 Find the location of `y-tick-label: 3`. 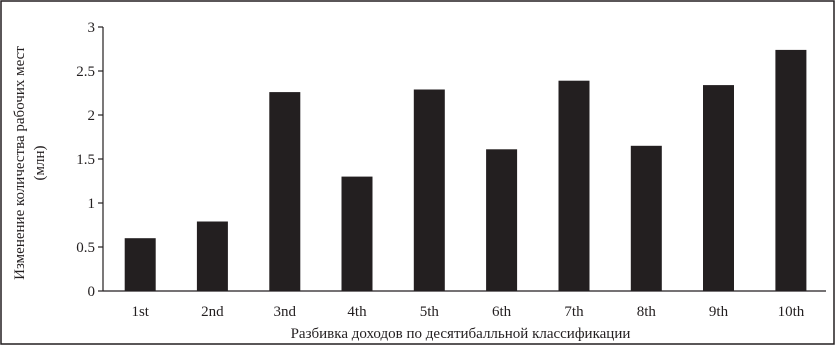

y-tick-label: 3 is located at coordinates (92, 28).